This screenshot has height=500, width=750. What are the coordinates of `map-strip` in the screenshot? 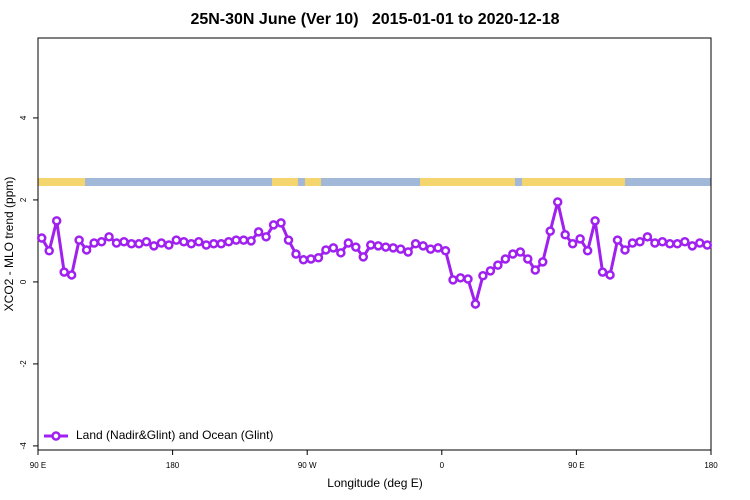 It's located at (374, 182).